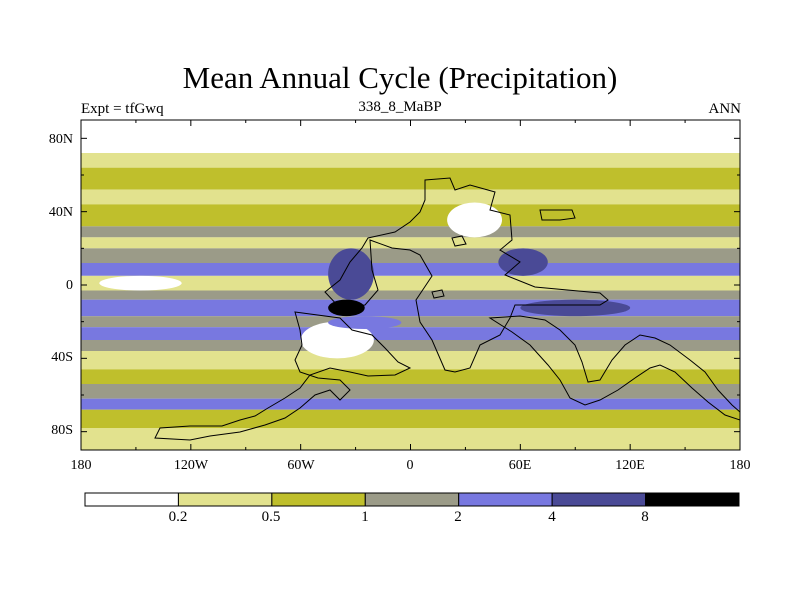 Image resolution: width=800 pixels, height=600 pixels. I want to click on period-label: 338_8_MaBP, so click(400, 107).